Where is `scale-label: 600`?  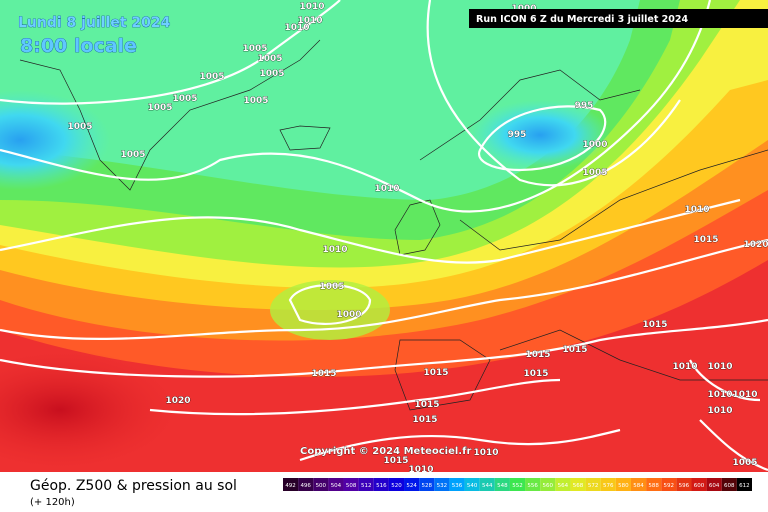 scale-label: 600 is located at coordinates (699, 486).